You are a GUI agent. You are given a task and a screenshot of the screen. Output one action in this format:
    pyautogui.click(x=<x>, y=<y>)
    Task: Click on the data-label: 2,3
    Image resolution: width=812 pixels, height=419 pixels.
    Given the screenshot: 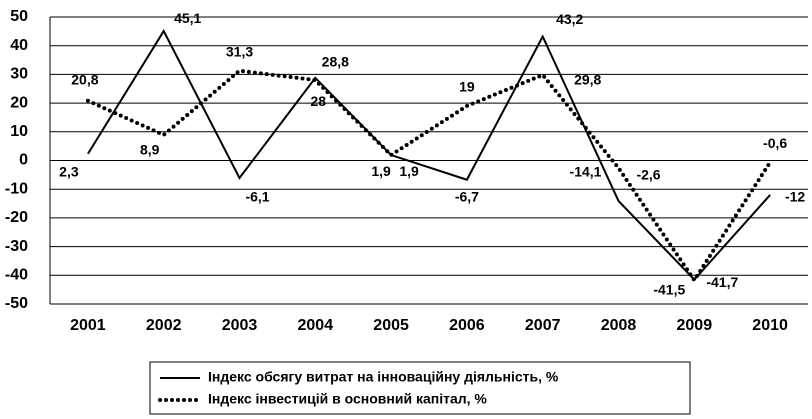 What is the action you would take?
    pyautogui.click(x=69, y=172)
    